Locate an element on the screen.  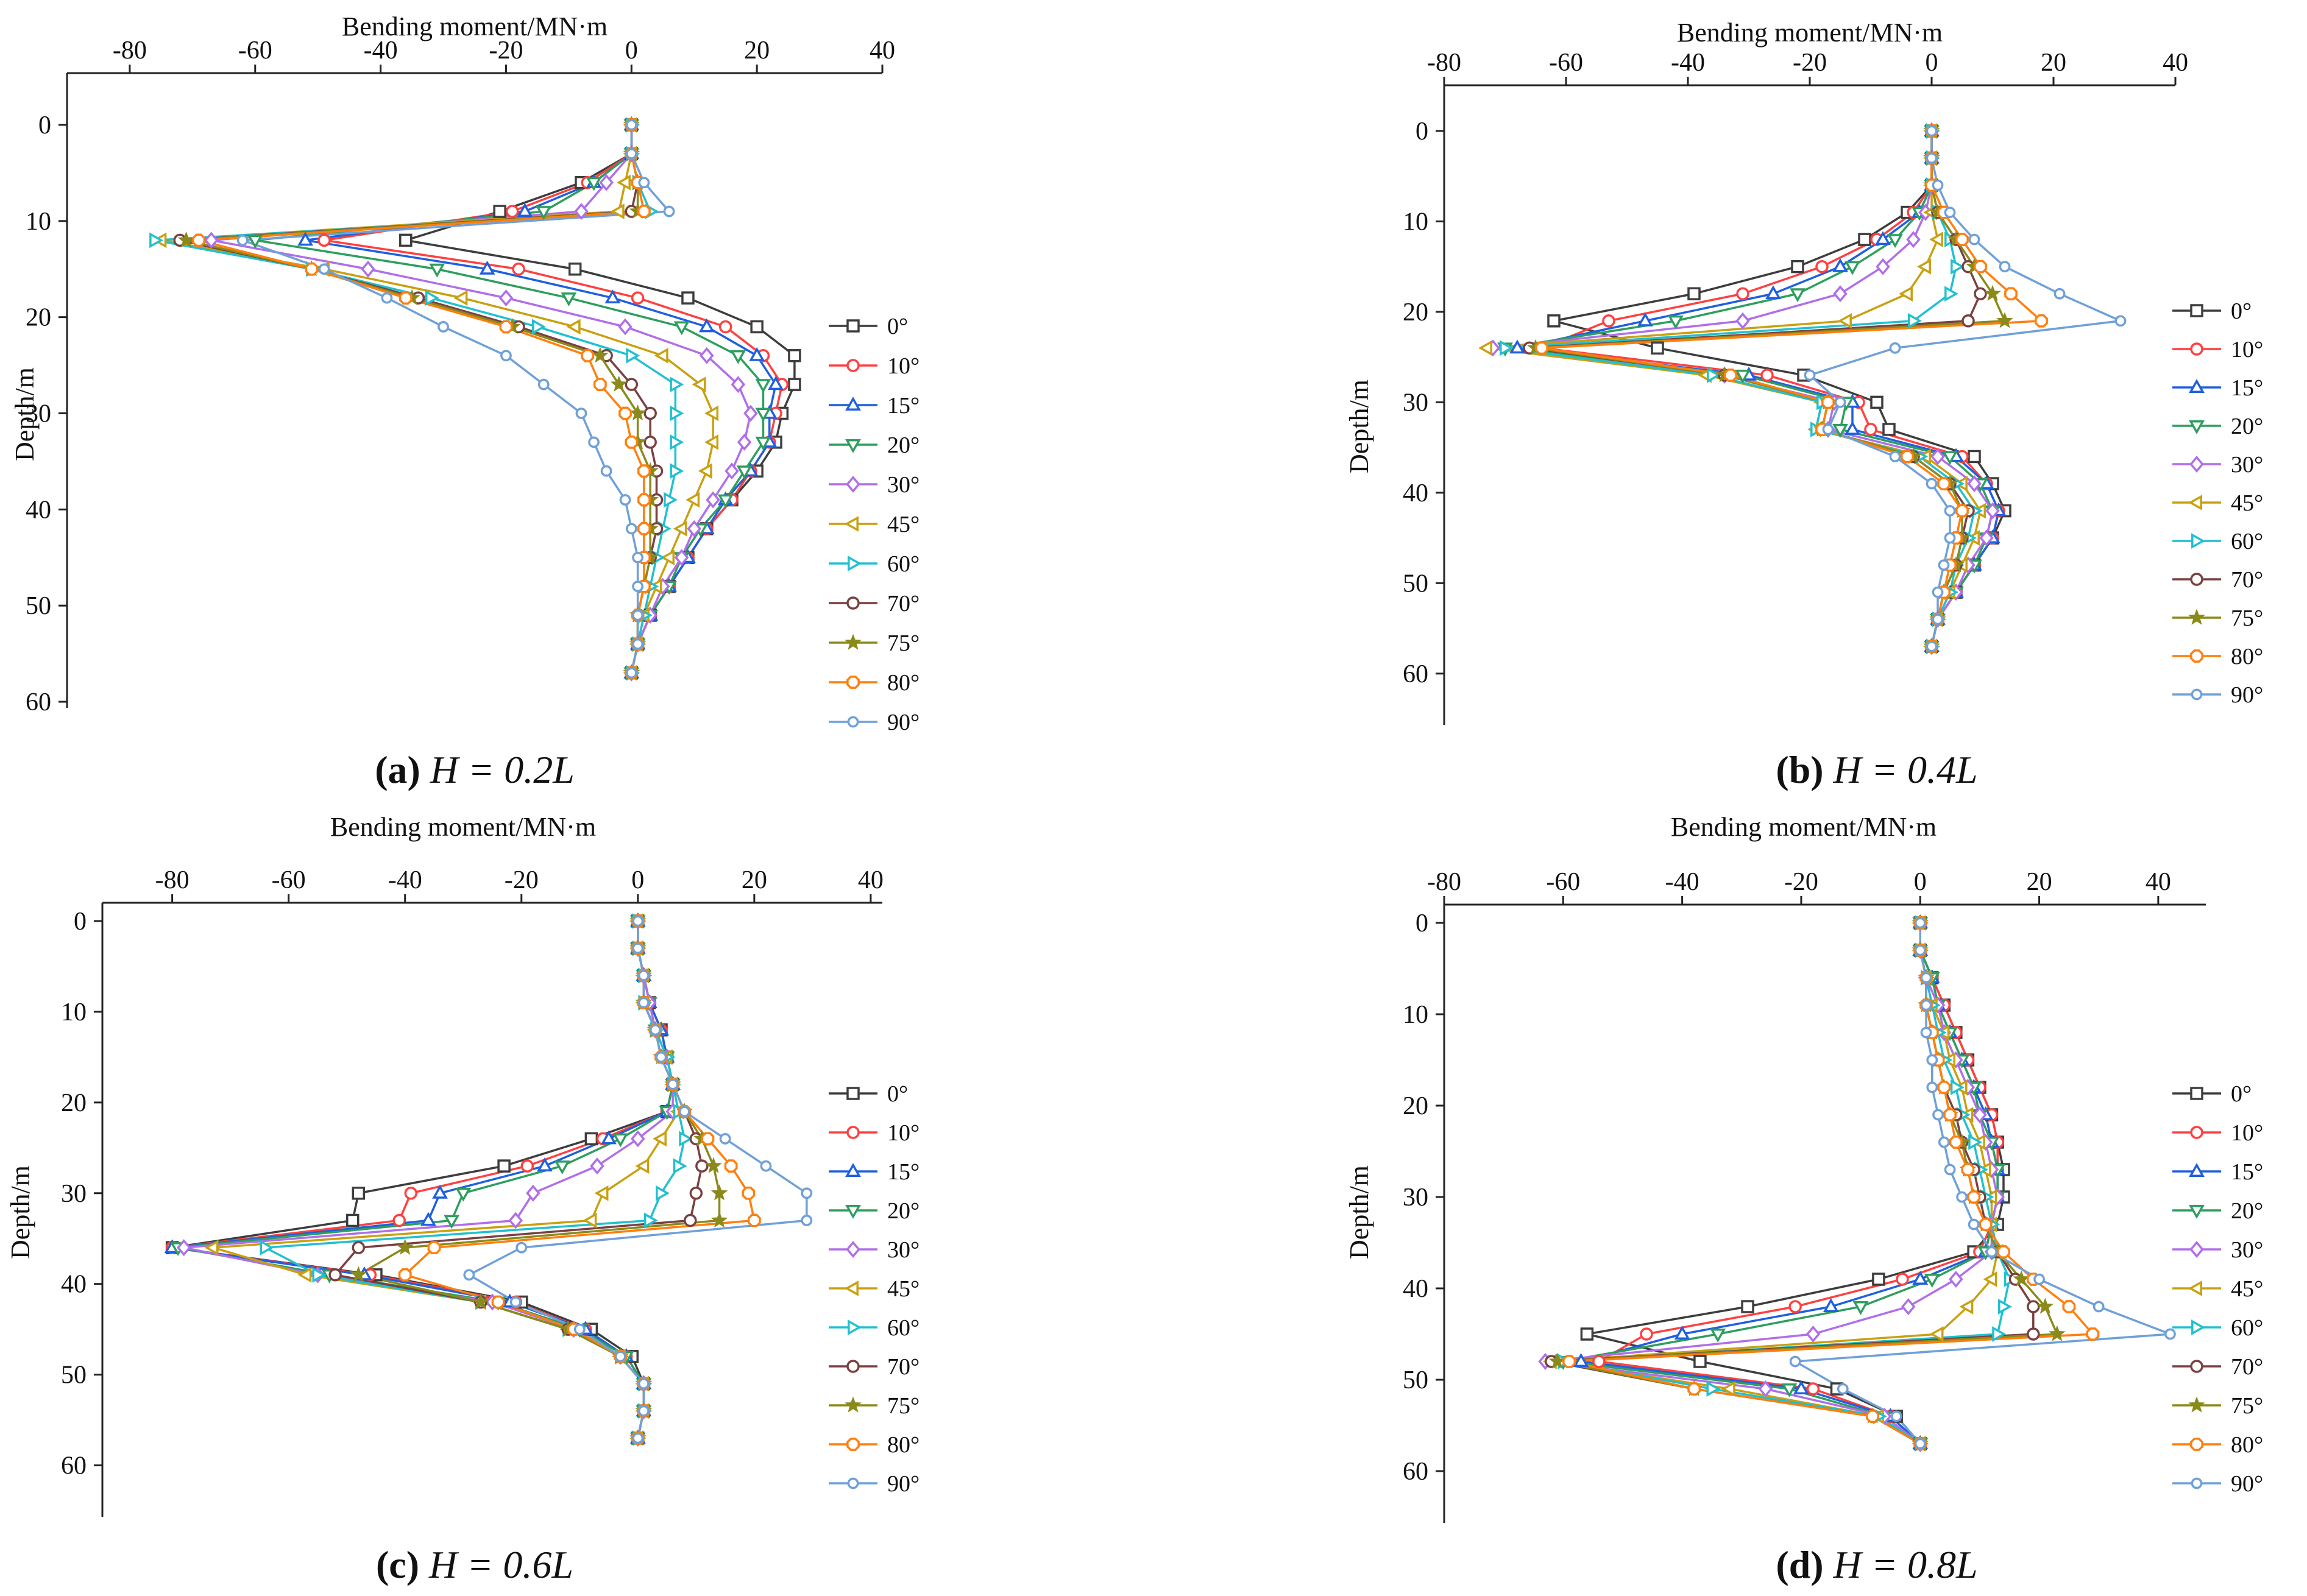
panel-b-xtick-label: -40 is located at coordinates (1688, 63).